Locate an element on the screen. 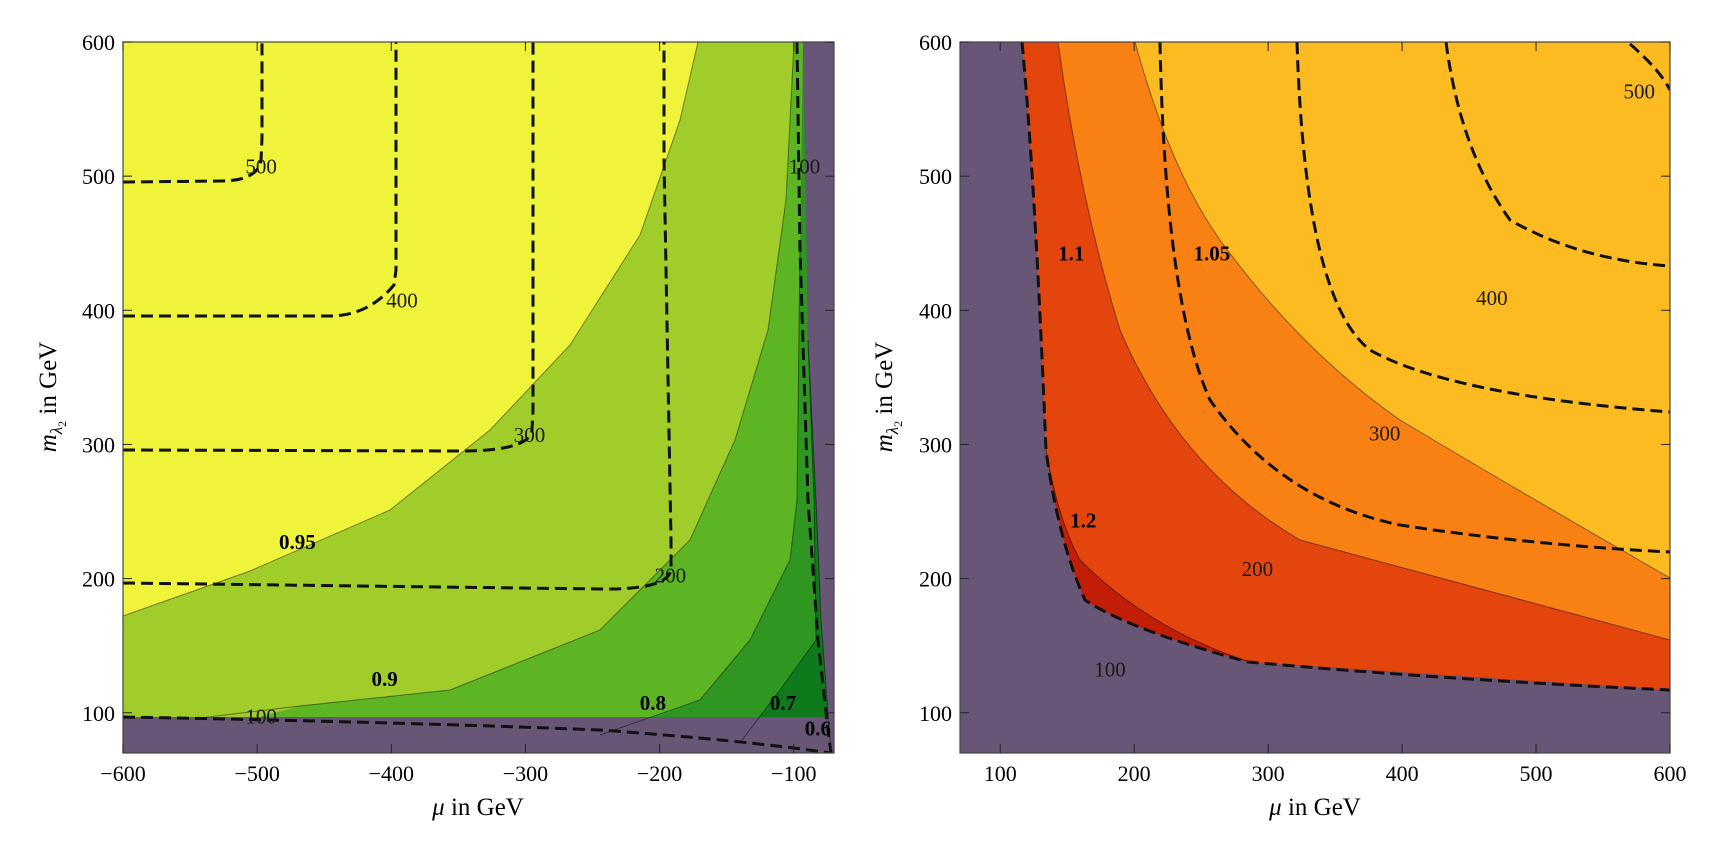 The width and height of the screenshot is (1719, 852). right-dashed-contour-label: 500 is located at coordinates (1639, 91).